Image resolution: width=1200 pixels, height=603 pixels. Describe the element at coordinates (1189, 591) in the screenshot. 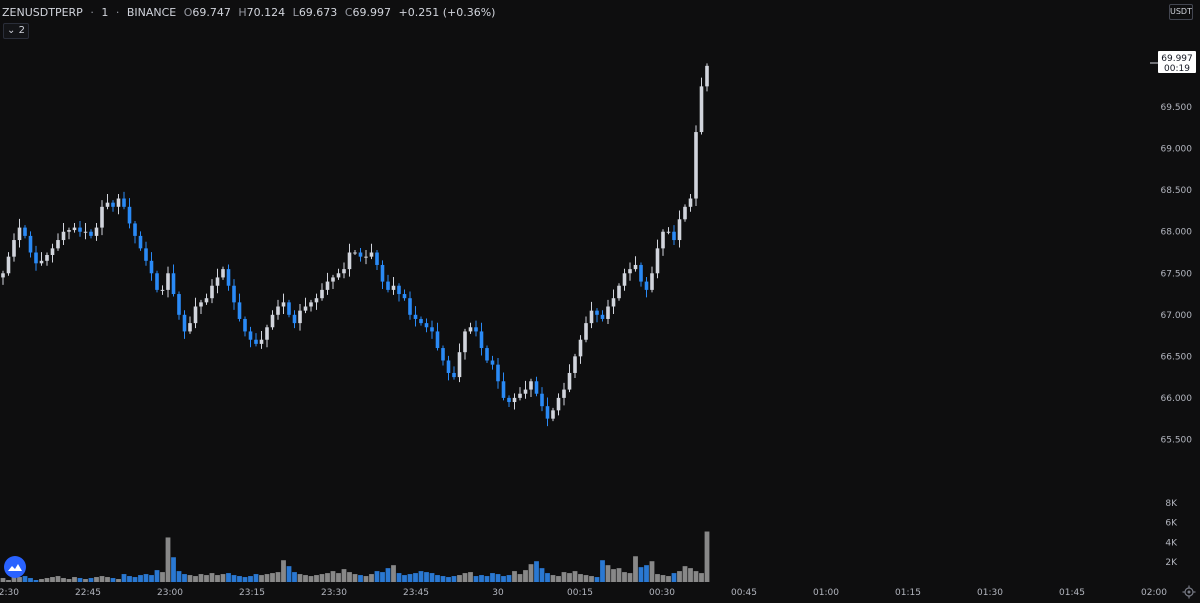

I see `settings-gear-icon` at that location.